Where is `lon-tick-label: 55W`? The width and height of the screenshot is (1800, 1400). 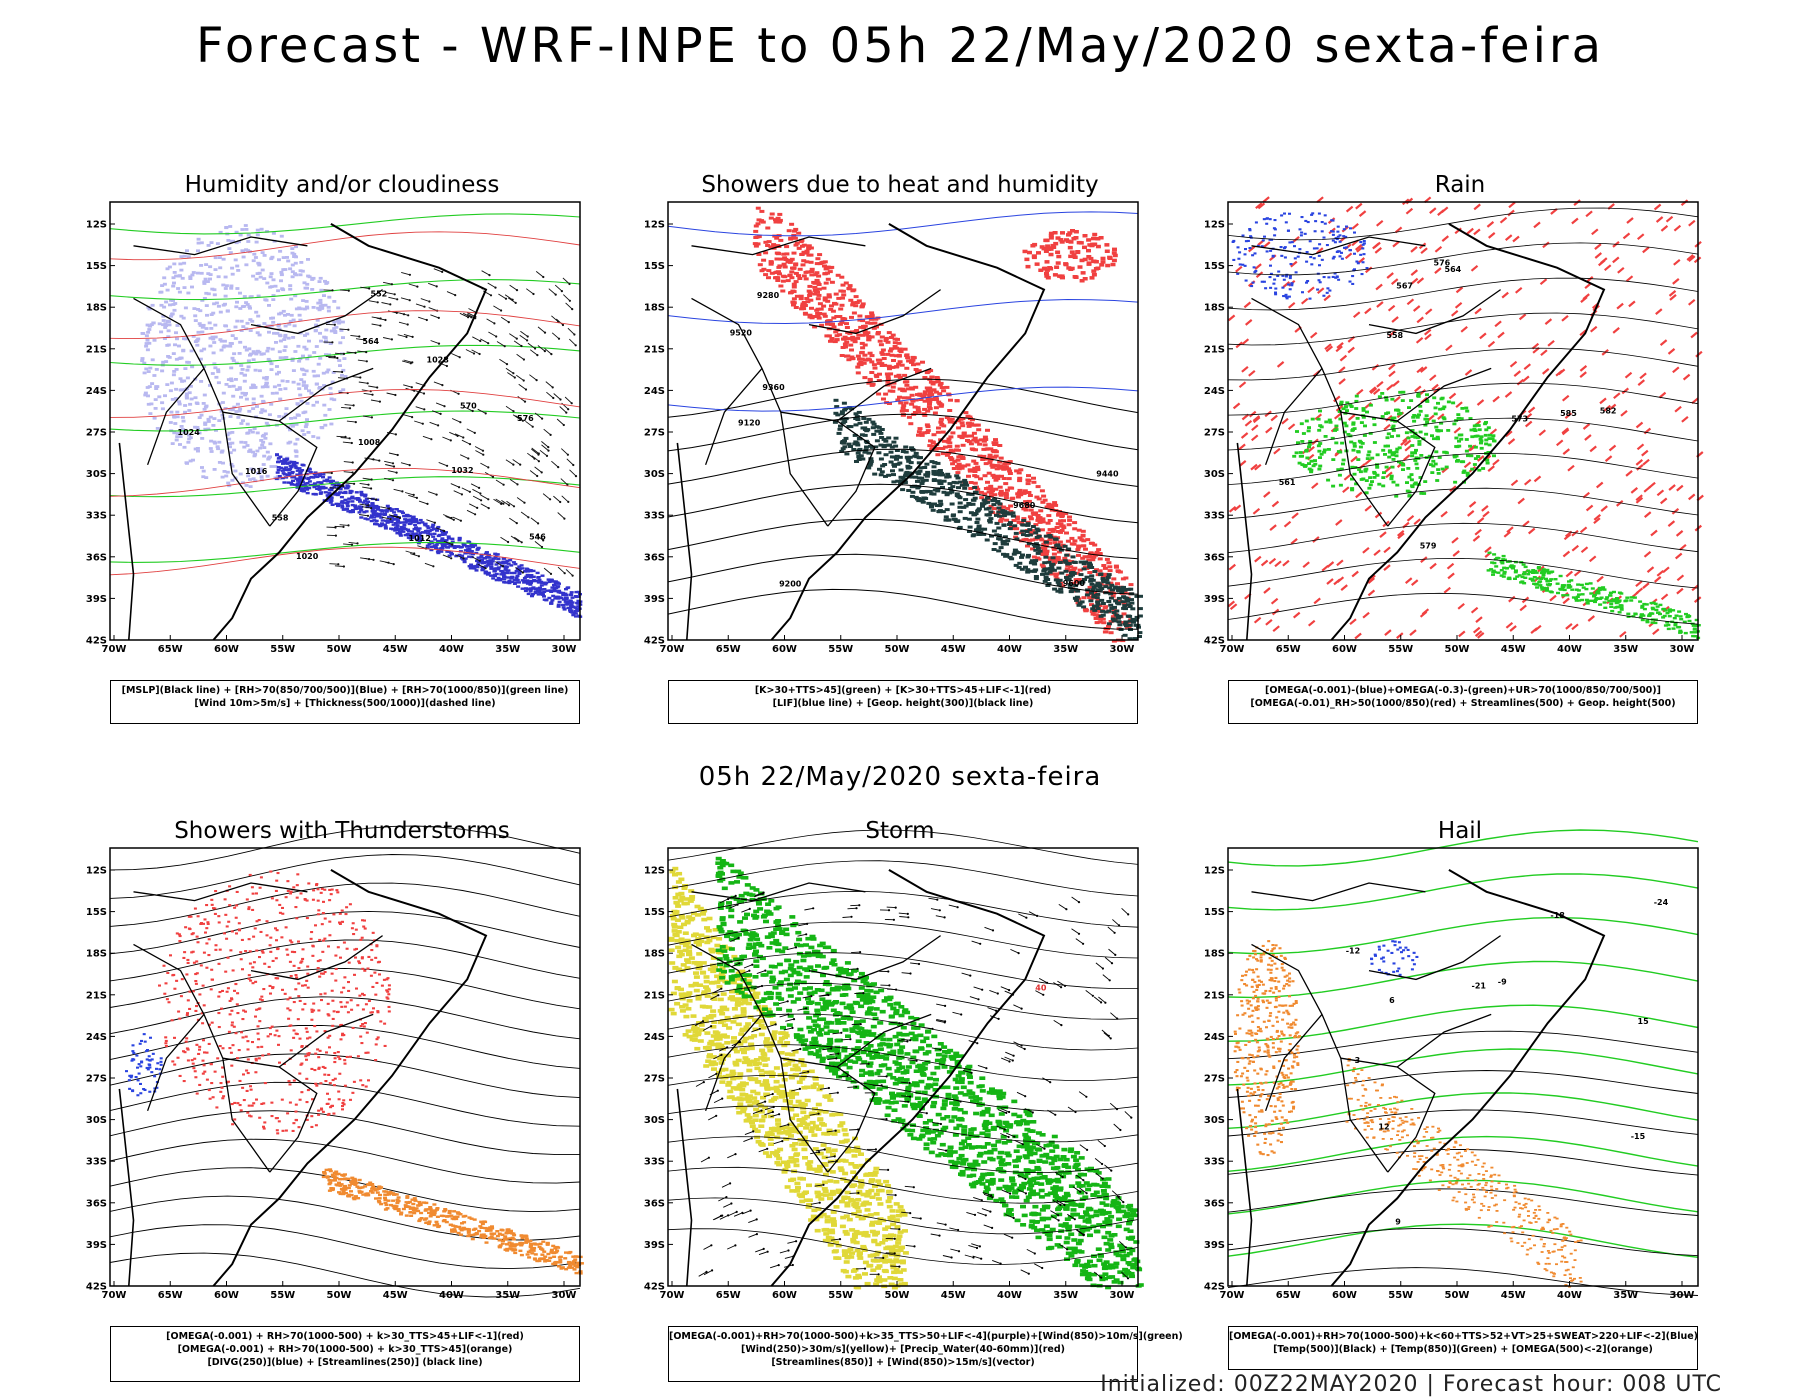 lon-tick-label: 55W is located at coordinates (282, 649).